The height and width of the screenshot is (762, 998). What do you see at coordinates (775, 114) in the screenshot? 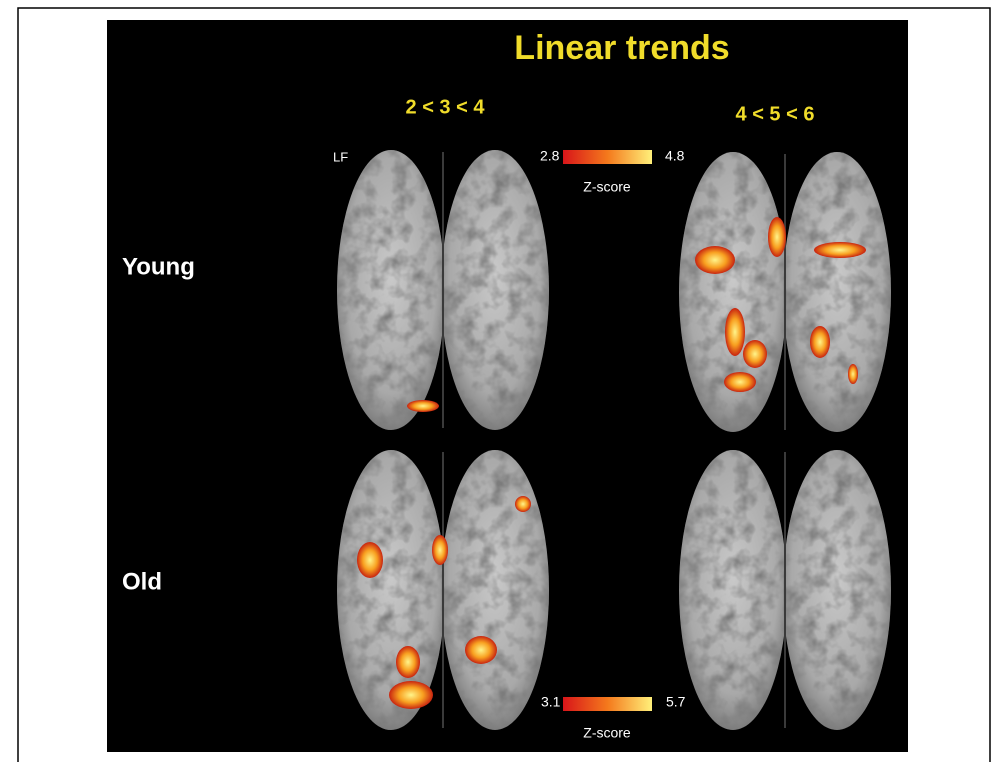
I see `column-label: 4 < 5 < 6` at bounding box center [775, 114].